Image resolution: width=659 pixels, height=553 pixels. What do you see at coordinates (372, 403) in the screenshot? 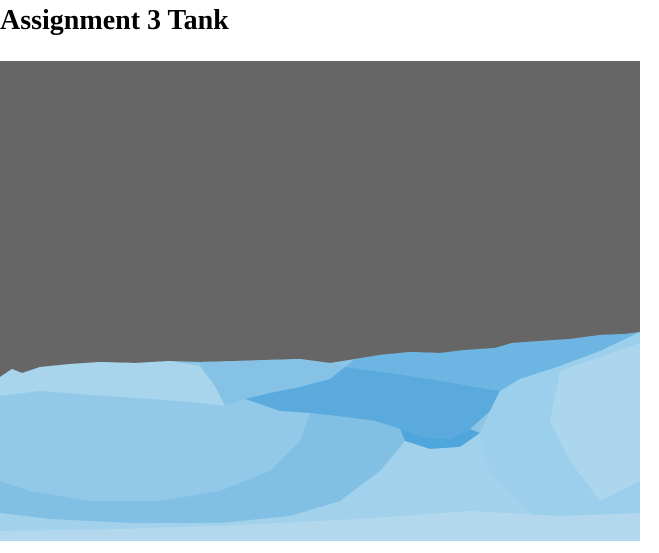
I see `terrain-valley` at bounding box center [372, 403].